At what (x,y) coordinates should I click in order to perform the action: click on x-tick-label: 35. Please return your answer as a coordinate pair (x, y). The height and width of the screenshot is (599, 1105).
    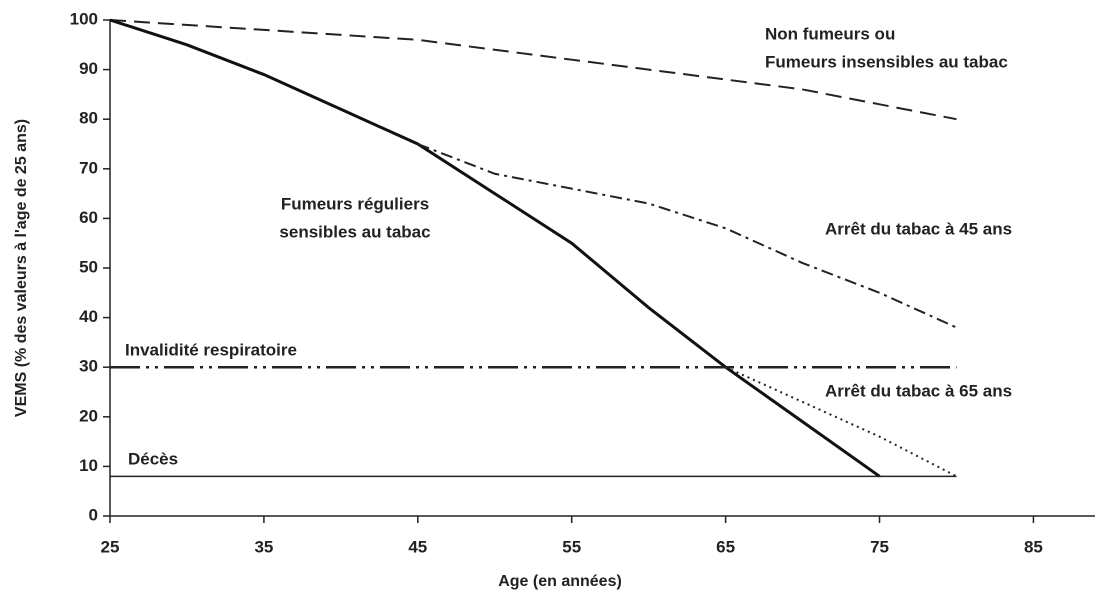
    Looking at the image, I should click on (263, 546).